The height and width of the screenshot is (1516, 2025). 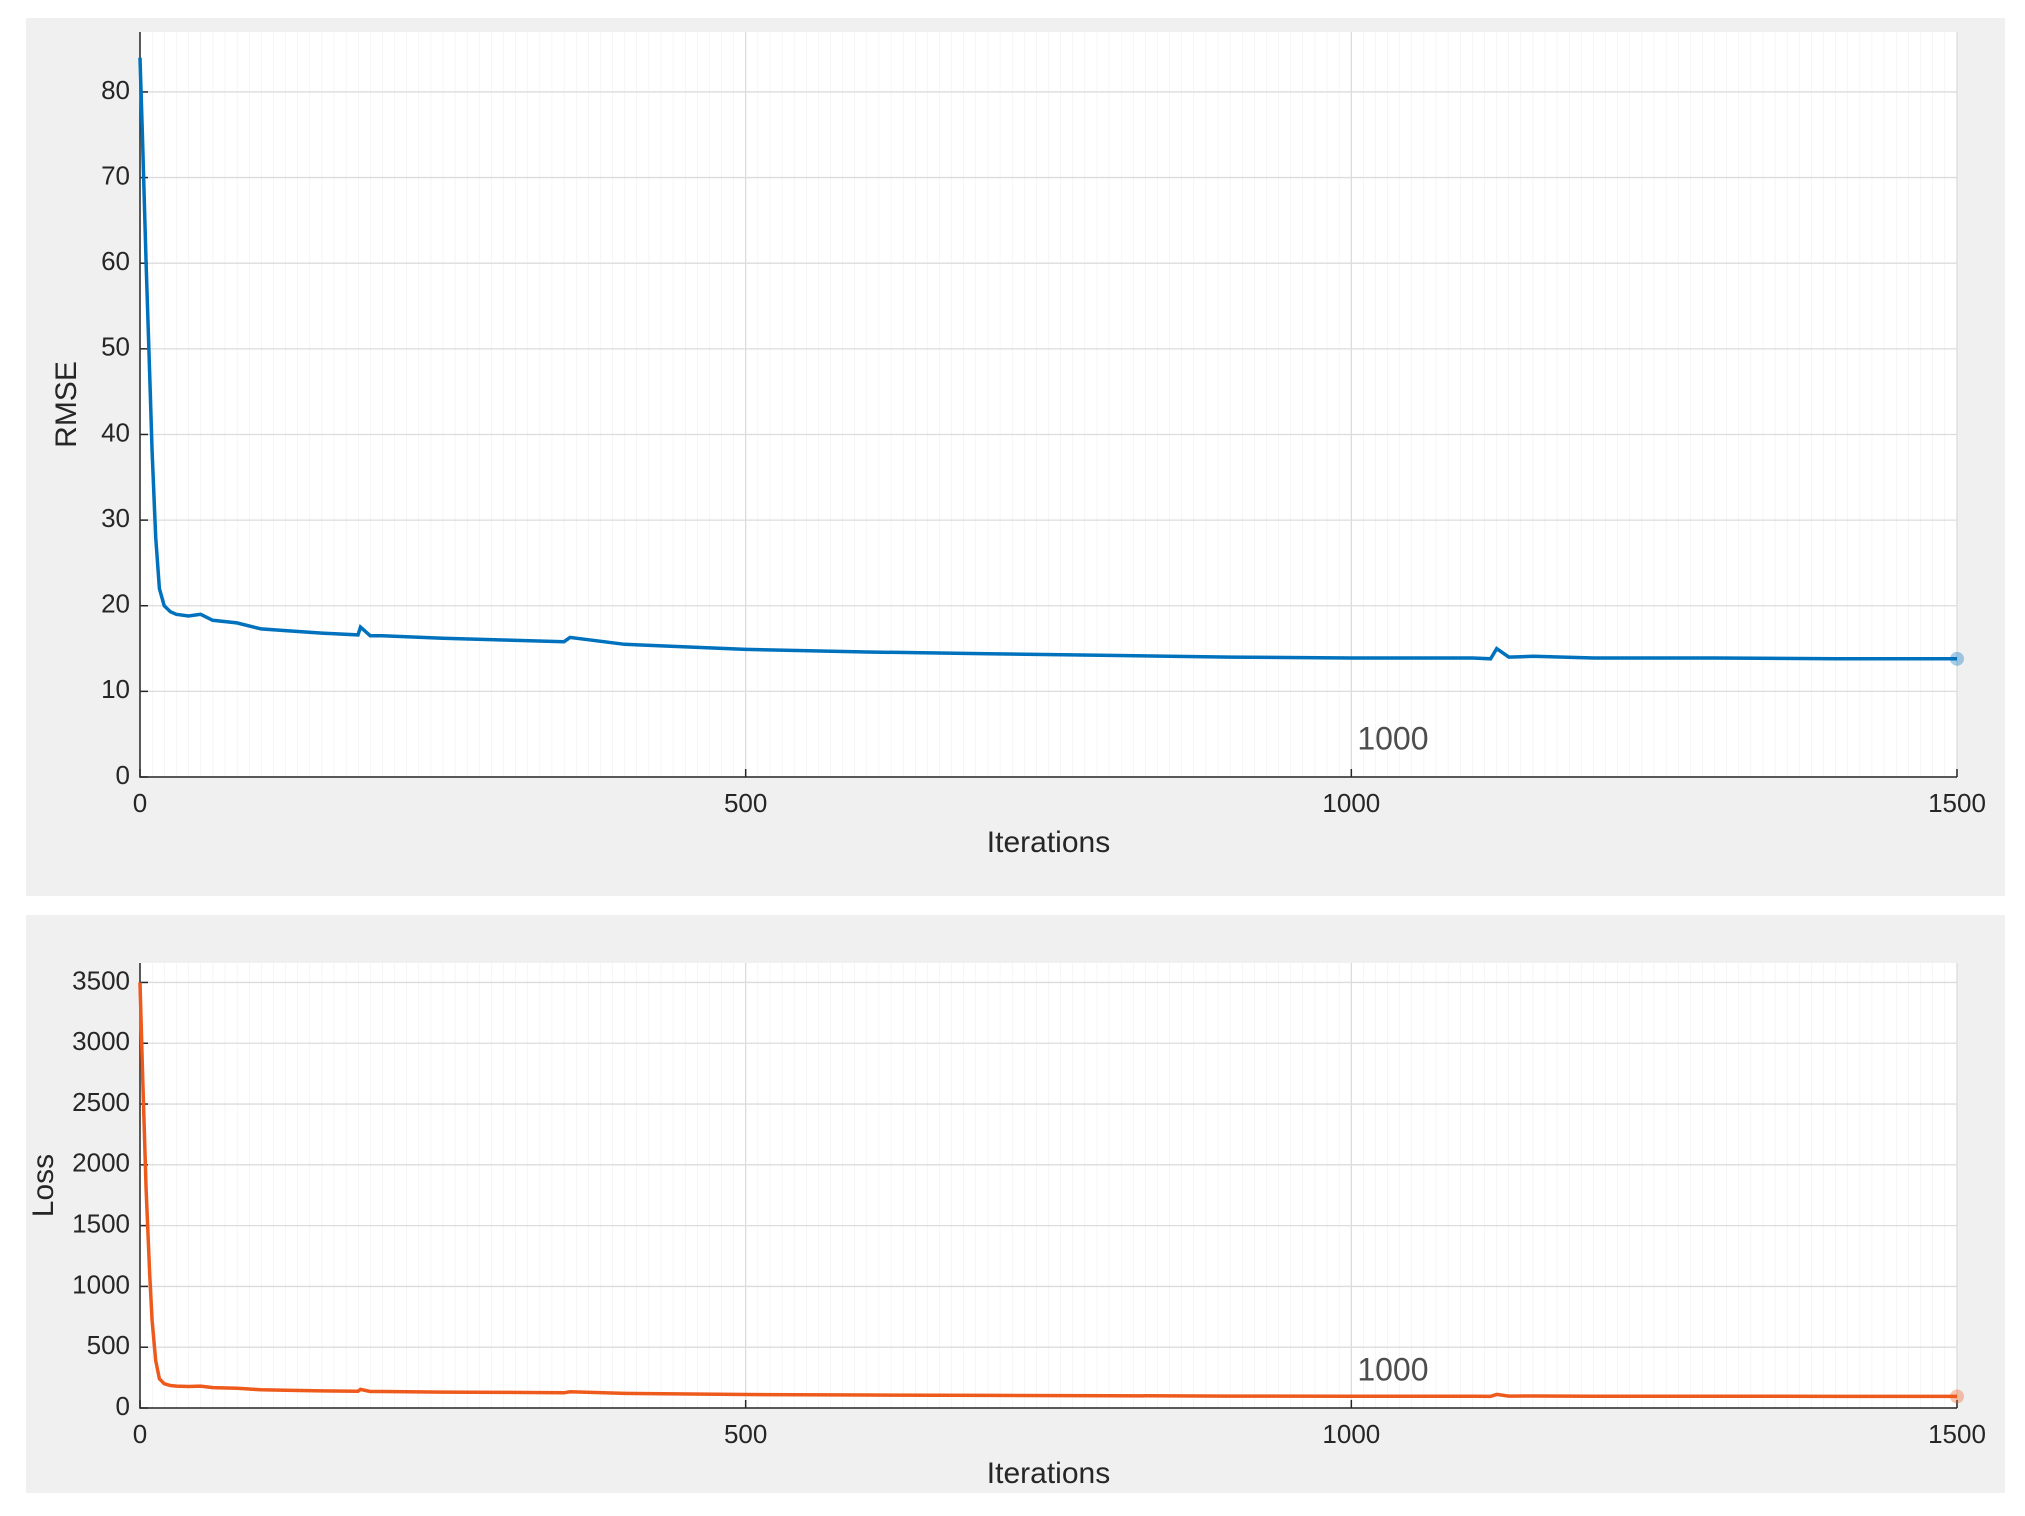 What do you see at coordinates (101, 1041) in the screenshot?
I see `y-tick-label: 3000` at bounding box center [101, 1041].